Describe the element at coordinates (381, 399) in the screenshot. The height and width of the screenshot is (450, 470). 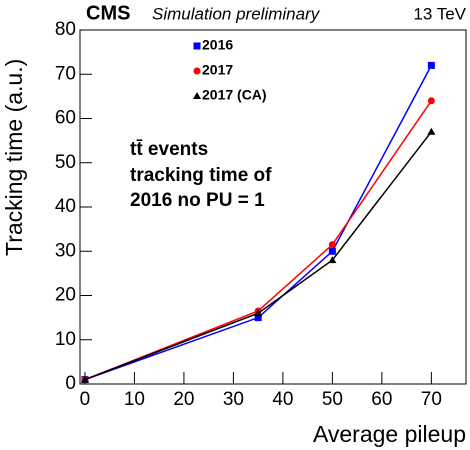
I see `x-tick-label: 60` at that location.